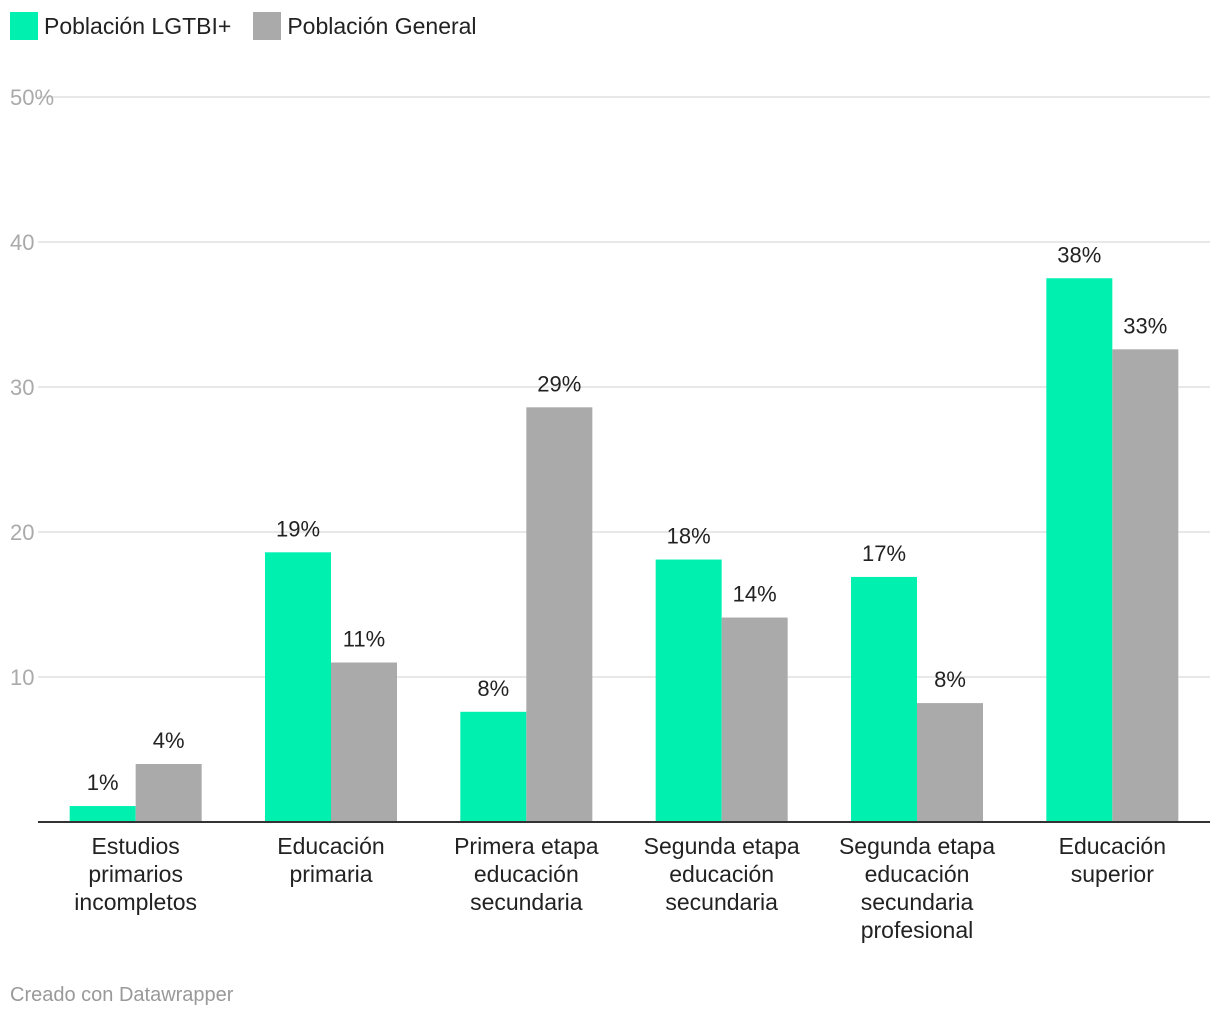 The height and width of the screenshot is (1020, 1220). I want to click on footer-credit: Creado con Datawrapper, so click(122, 995).